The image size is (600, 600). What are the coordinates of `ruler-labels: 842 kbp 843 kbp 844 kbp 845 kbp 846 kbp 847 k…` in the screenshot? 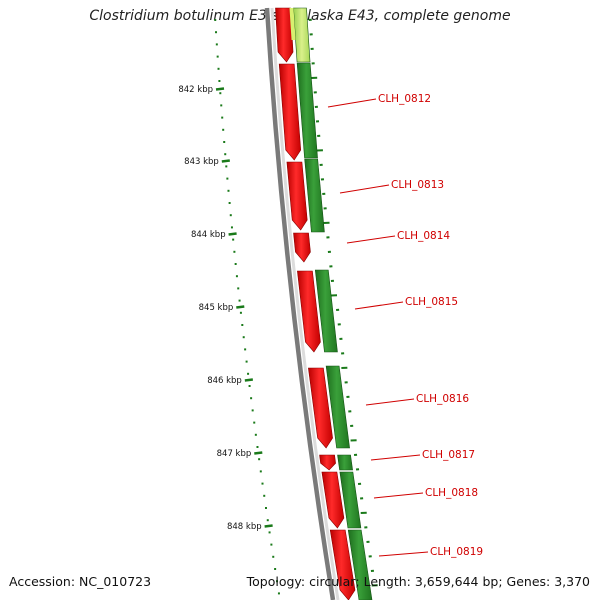 It's located at (219, 308).